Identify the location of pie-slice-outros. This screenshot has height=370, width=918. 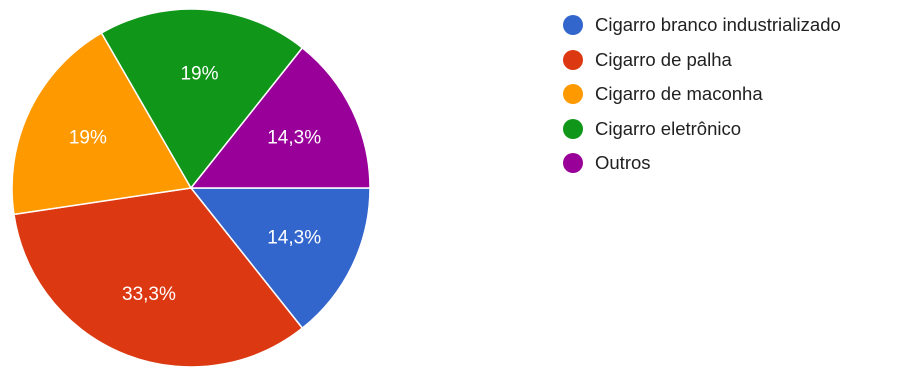
(280, 117).